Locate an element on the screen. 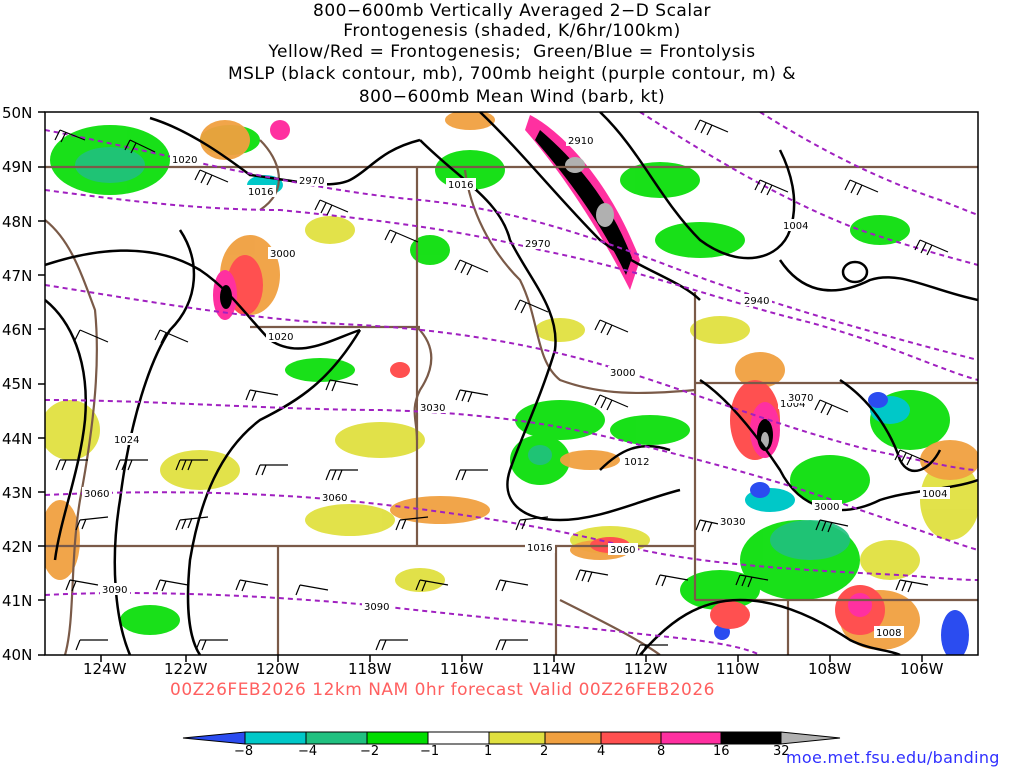  lat-label: 44N is located at coordinates (17, 439).